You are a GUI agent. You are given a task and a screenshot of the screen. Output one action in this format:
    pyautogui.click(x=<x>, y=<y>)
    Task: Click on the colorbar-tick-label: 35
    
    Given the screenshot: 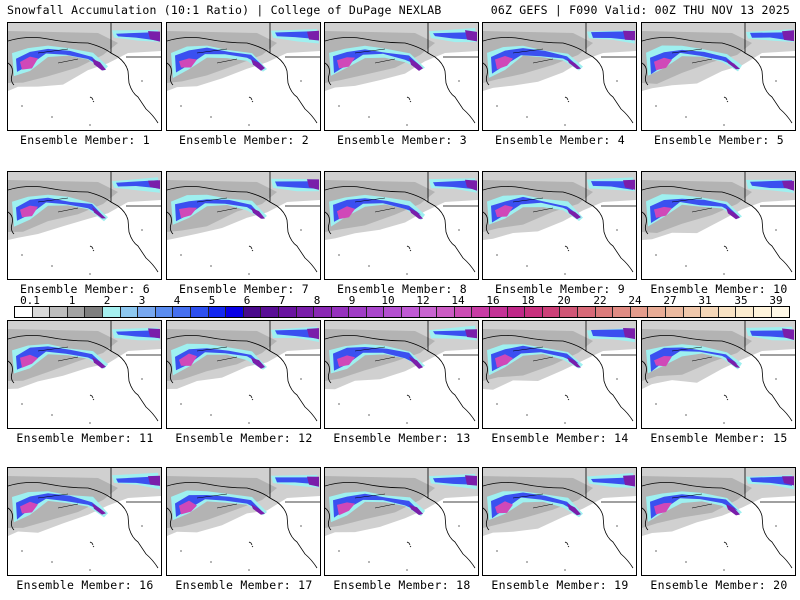 What is the action you would take?
    pyautogui.click(x=741, y=300)
    